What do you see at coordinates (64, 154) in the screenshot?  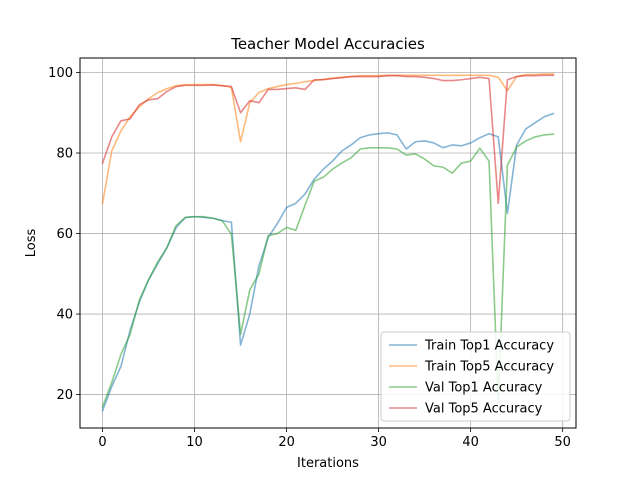 I see `y-tick-label: 80` at bounding box center [64, 154].